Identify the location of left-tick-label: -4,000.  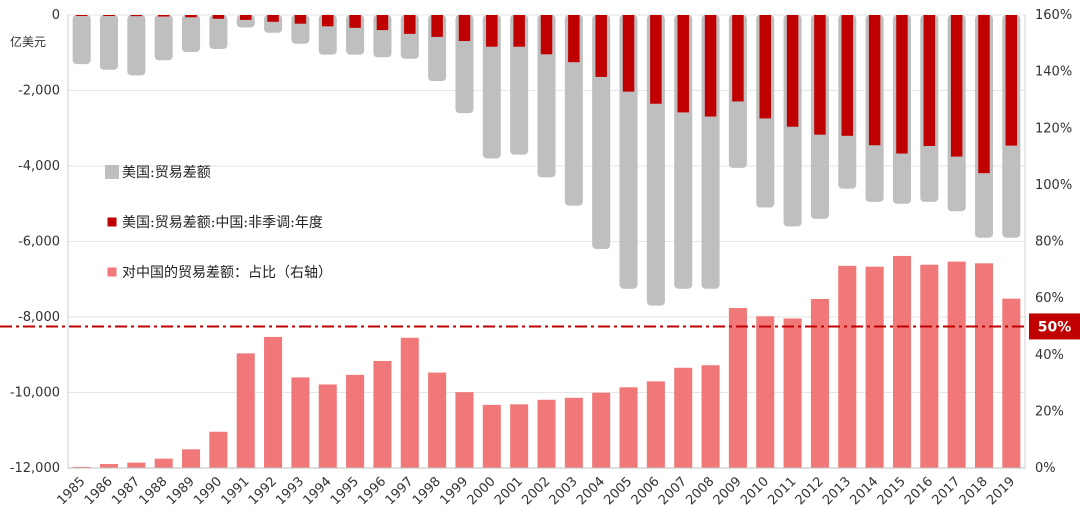
(39, 166).